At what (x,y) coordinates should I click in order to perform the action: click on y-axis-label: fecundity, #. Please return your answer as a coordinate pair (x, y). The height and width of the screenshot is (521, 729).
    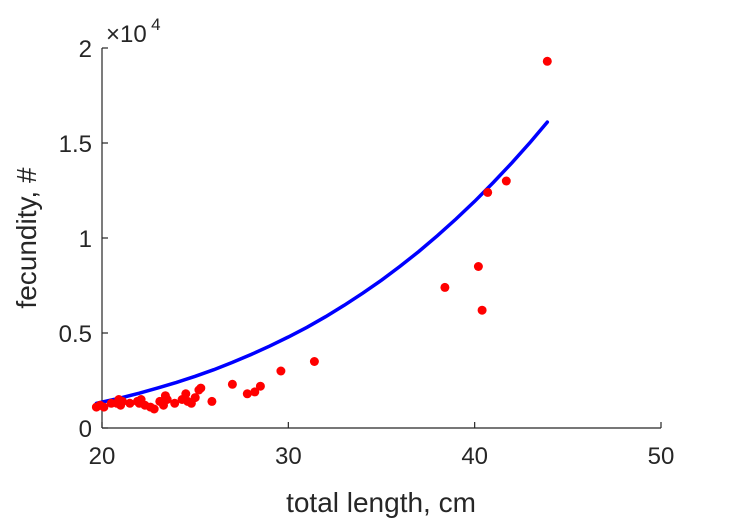
    Looking at the image, I should click on (26, 238).